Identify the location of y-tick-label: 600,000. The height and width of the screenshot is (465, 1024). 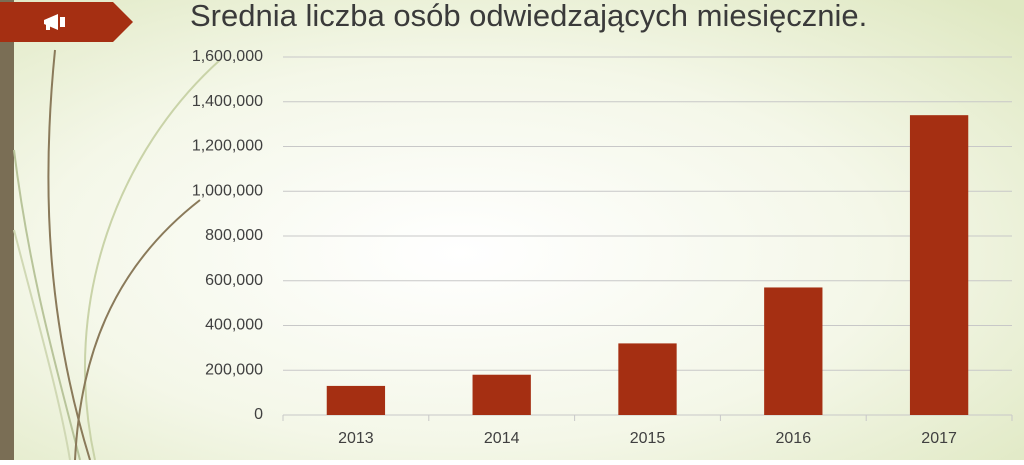
(234, 280).